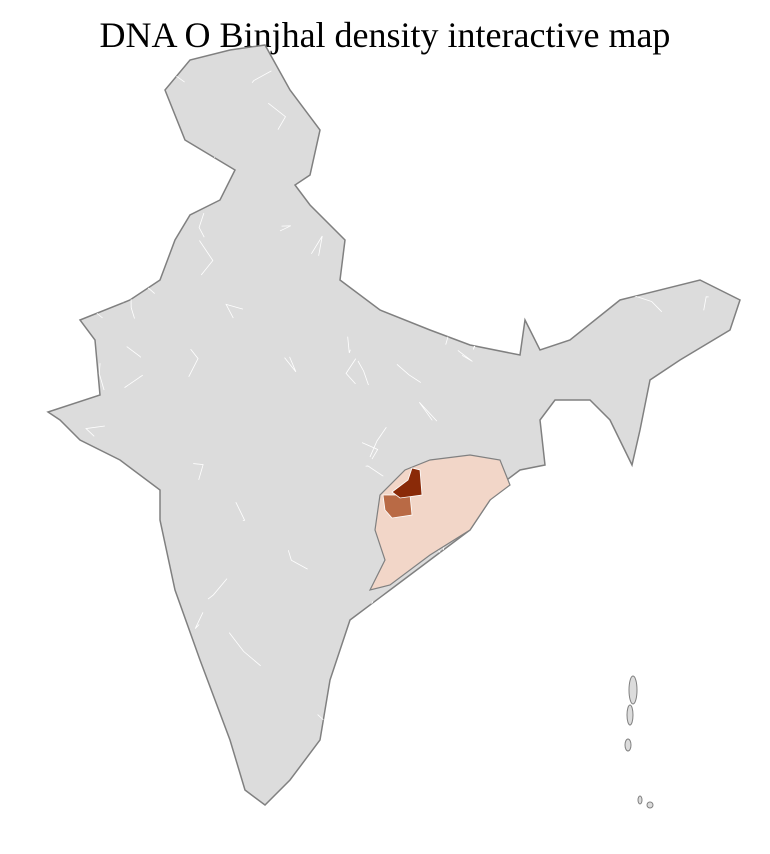  I want to click on map-title: DNA O Binjhal density interactive map, so click(385, 35).